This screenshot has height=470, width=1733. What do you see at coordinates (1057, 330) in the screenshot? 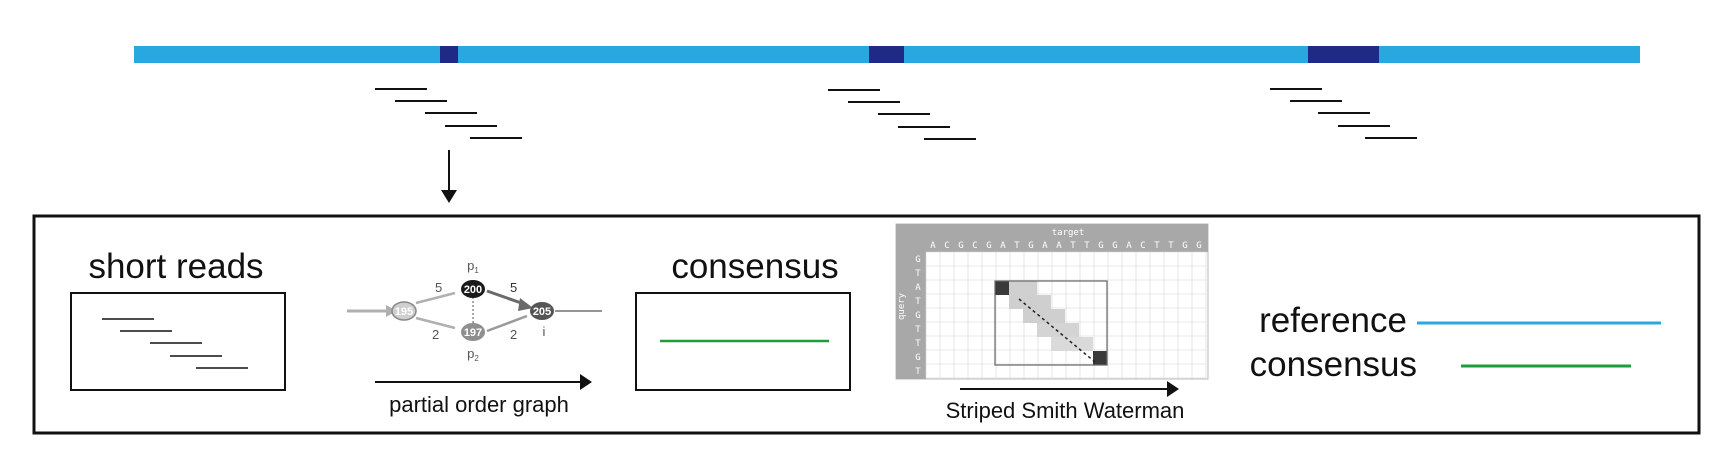
I see `traceback-path` at bounding box center [1057, 330].